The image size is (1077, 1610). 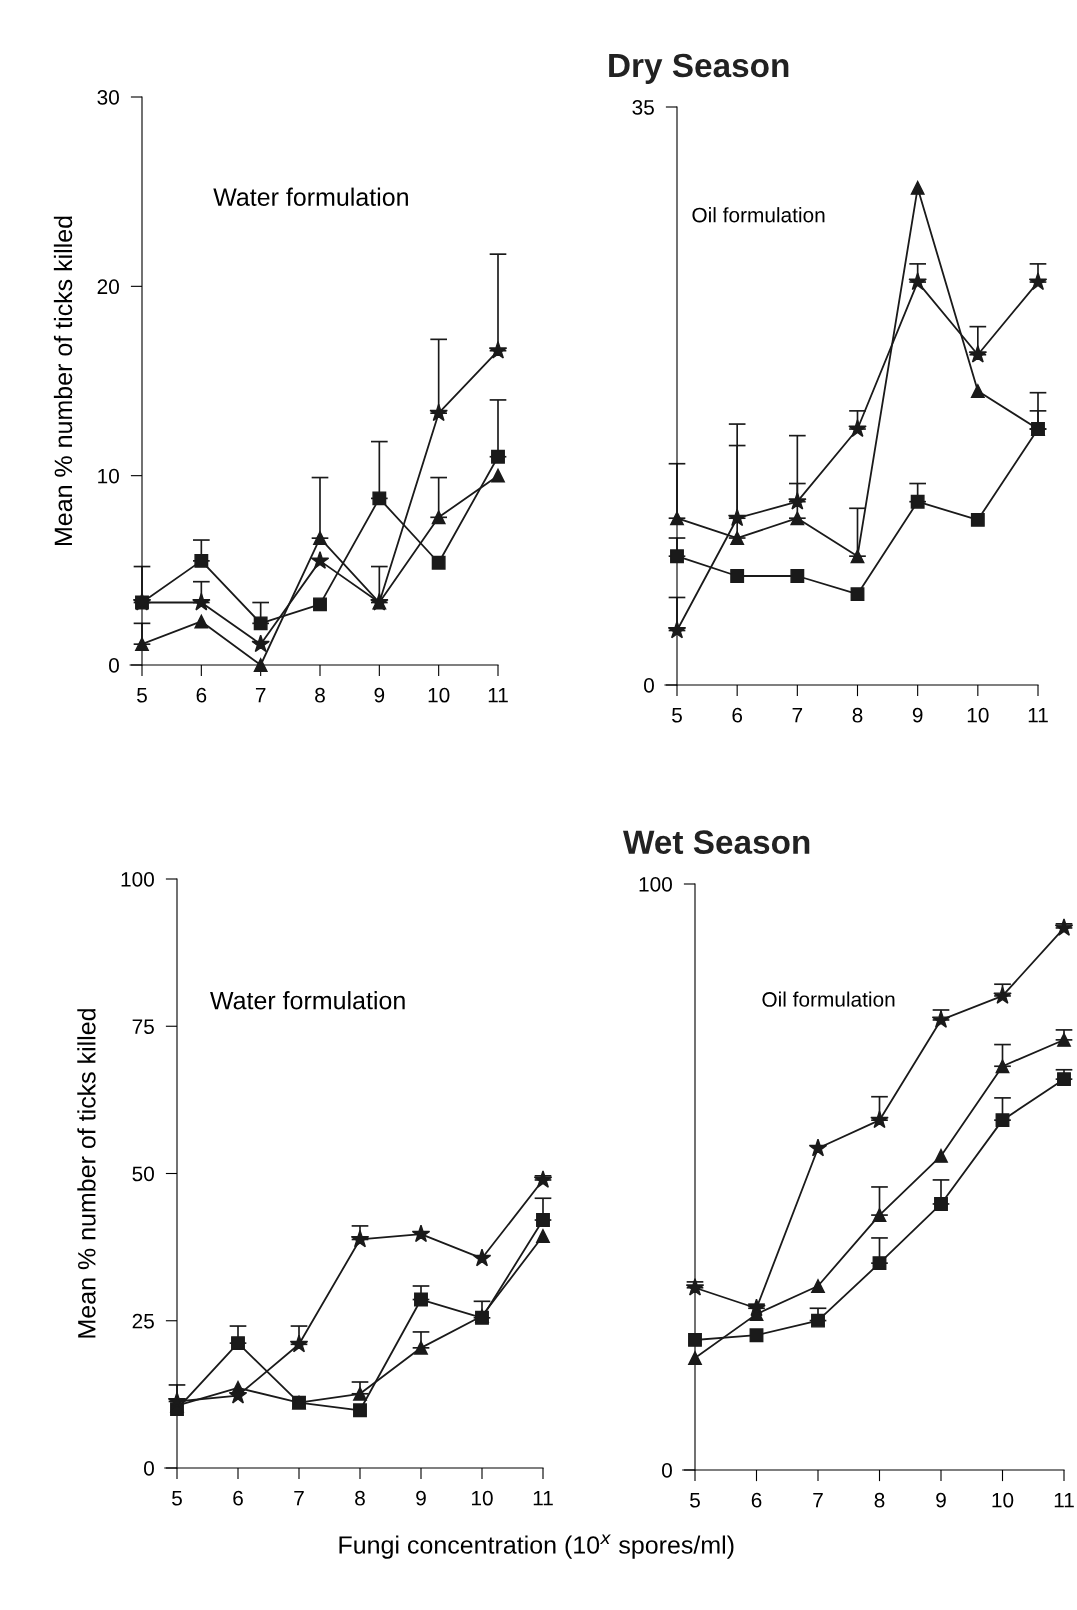 I want to click on y-tick-label: 75, so click(x=143, y=1026).